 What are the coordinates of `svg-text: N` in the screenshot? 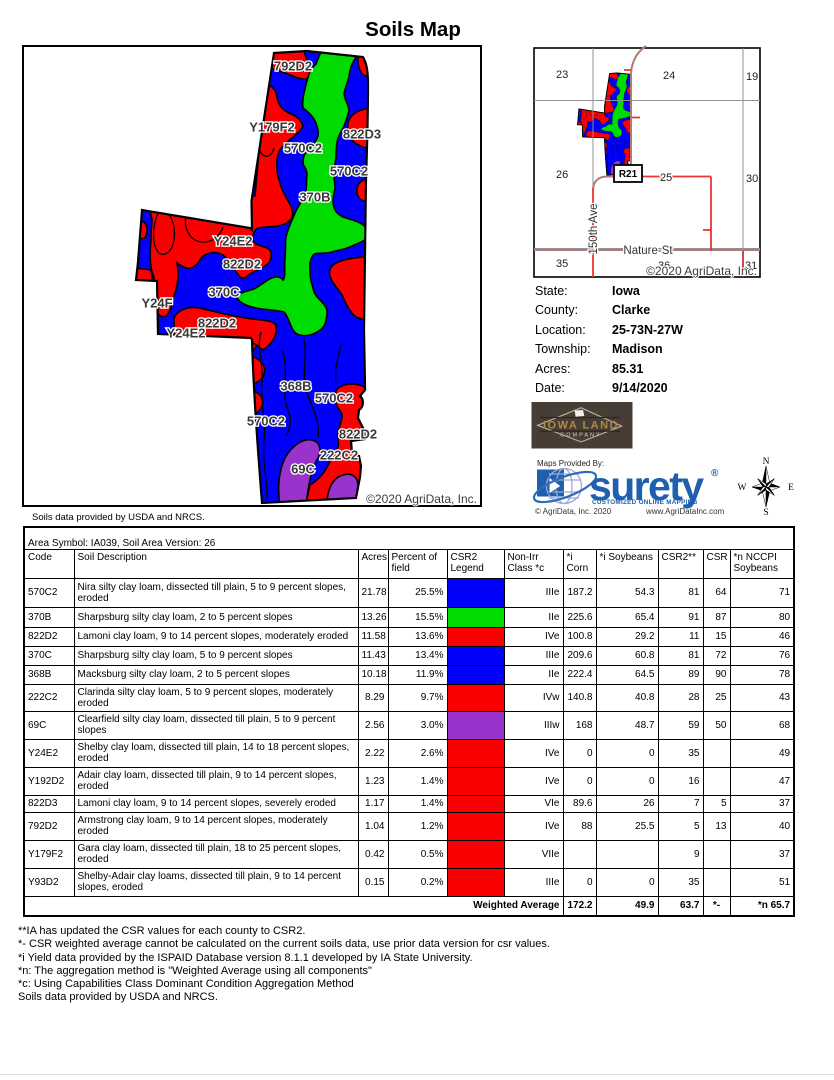 It's located at (766, 462).